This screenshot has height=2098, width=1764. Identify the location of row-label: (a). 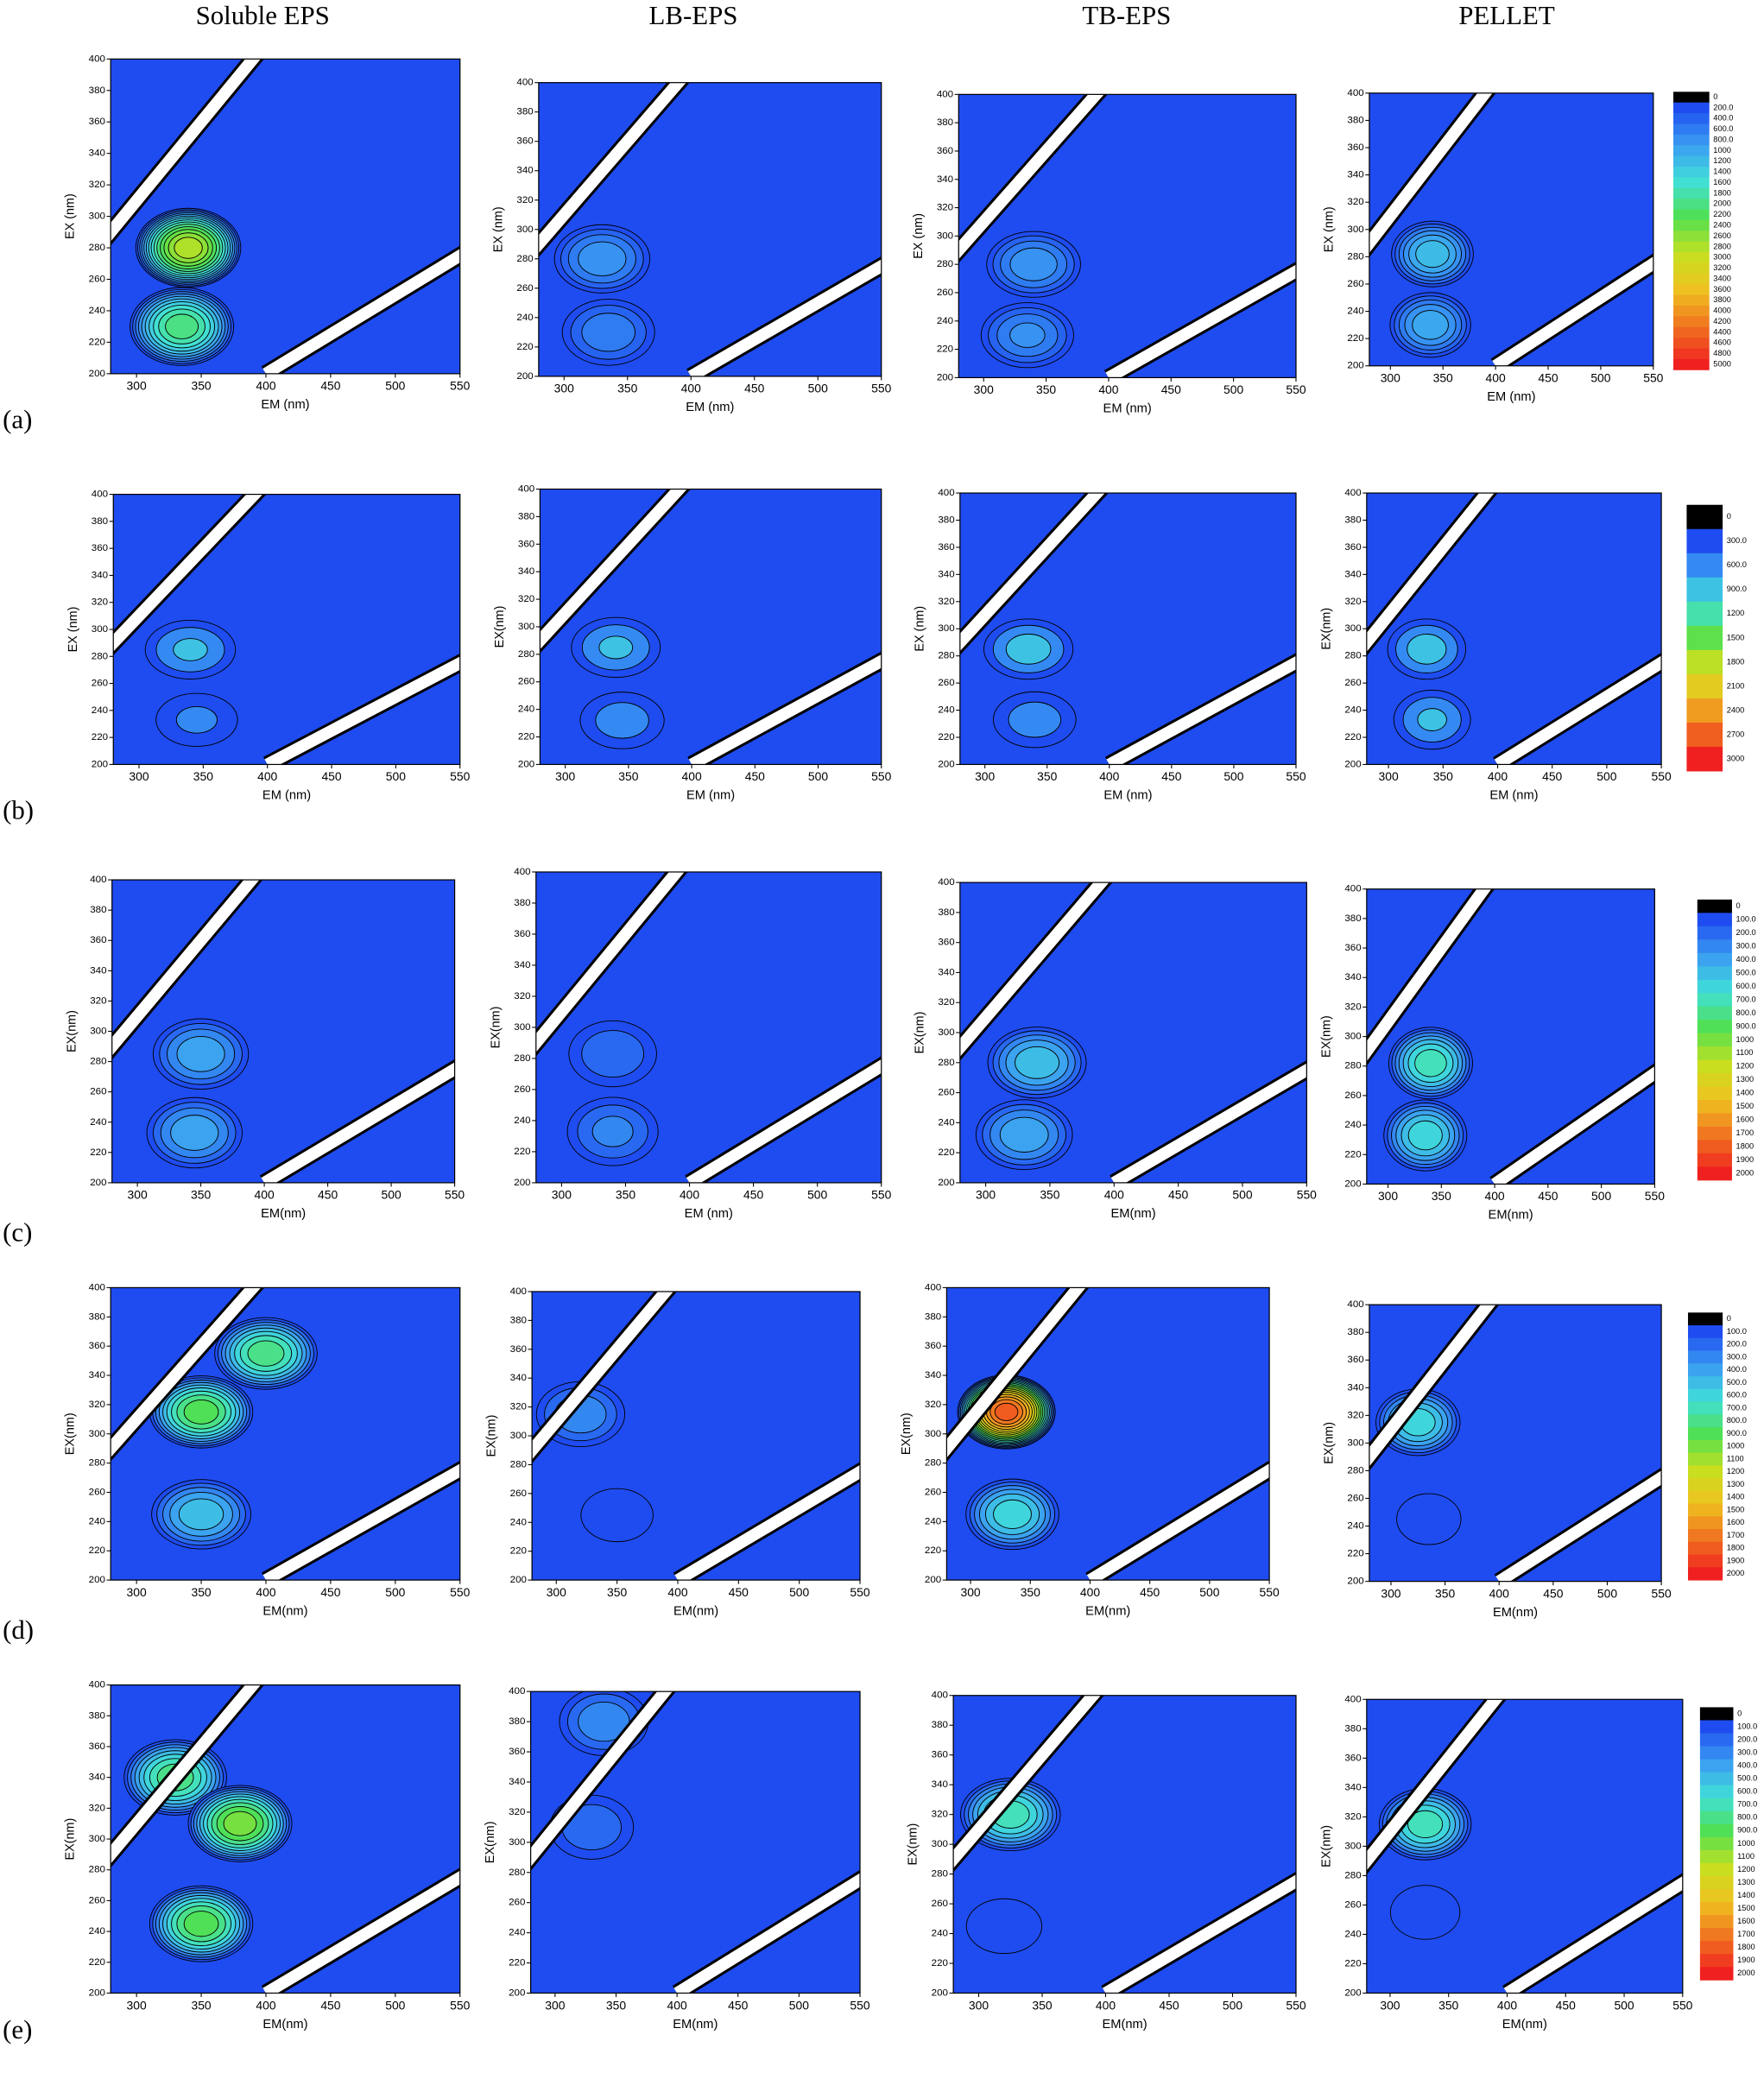
(17, 420).